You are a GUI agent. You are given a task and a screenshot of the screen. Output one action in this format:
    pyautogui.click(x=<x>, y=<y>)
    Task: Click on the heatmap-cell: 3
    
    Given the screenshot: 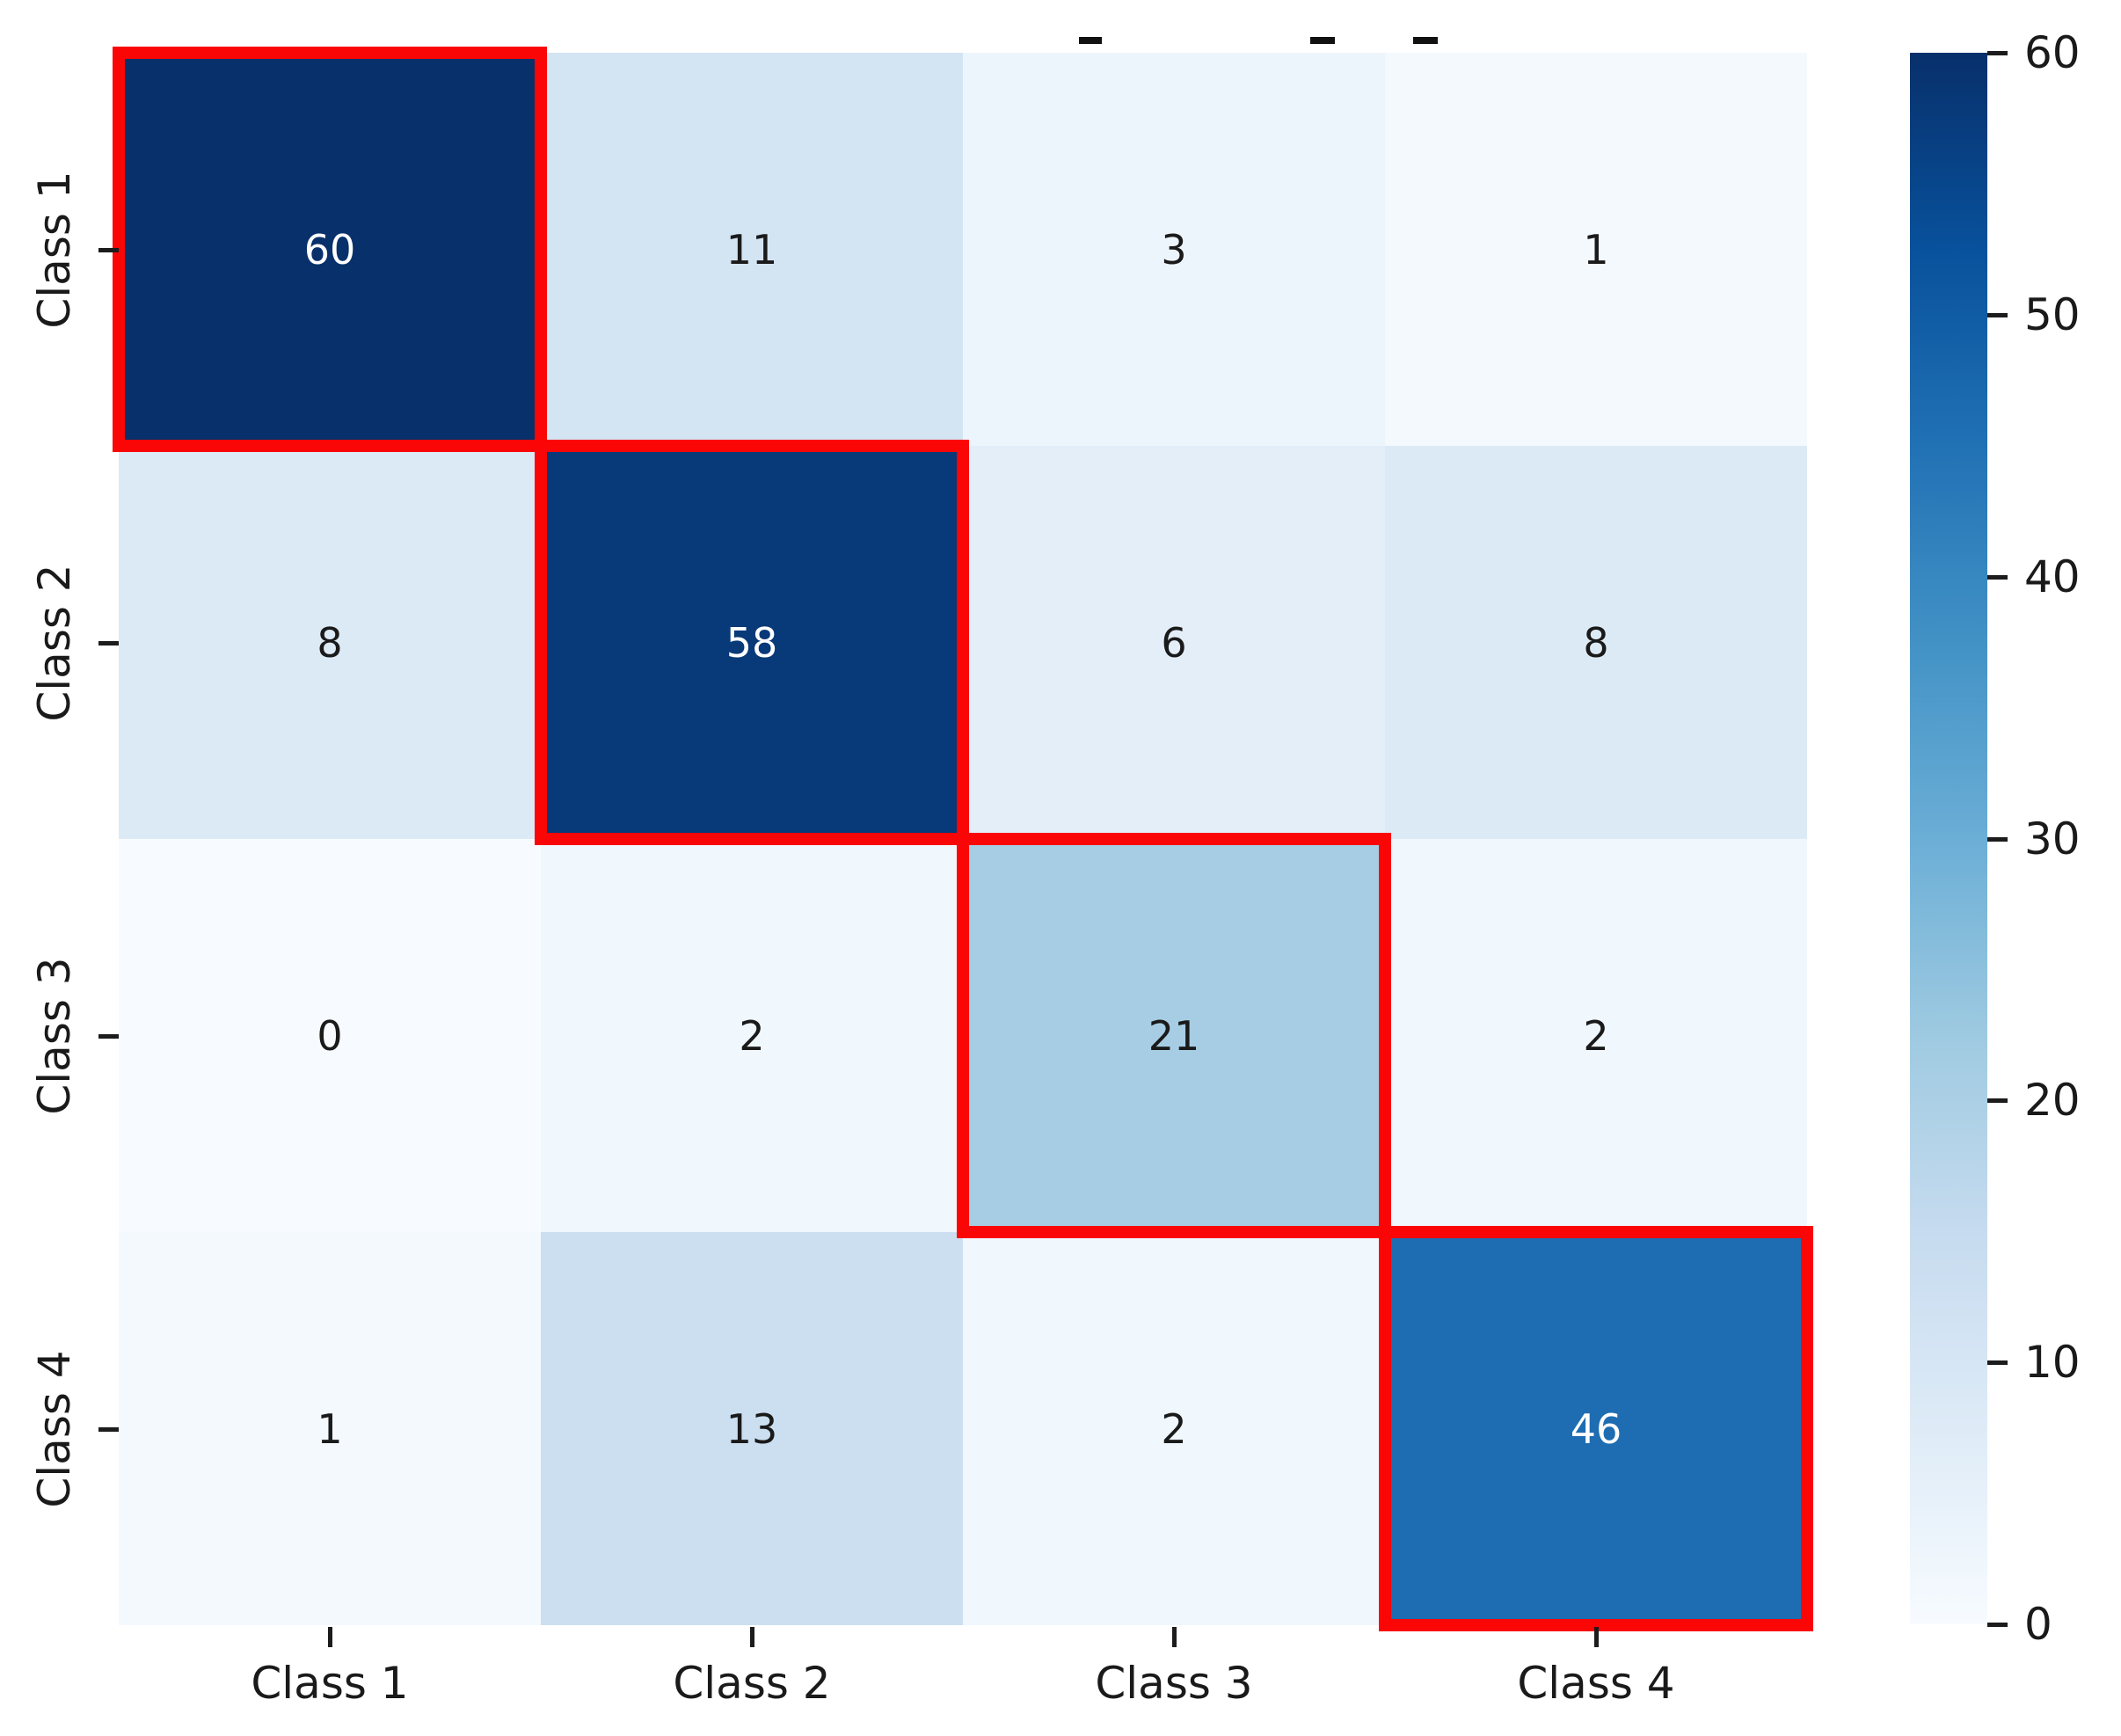 What is the action you would take?
    pyautogui.click(x=1174, y=250)
    